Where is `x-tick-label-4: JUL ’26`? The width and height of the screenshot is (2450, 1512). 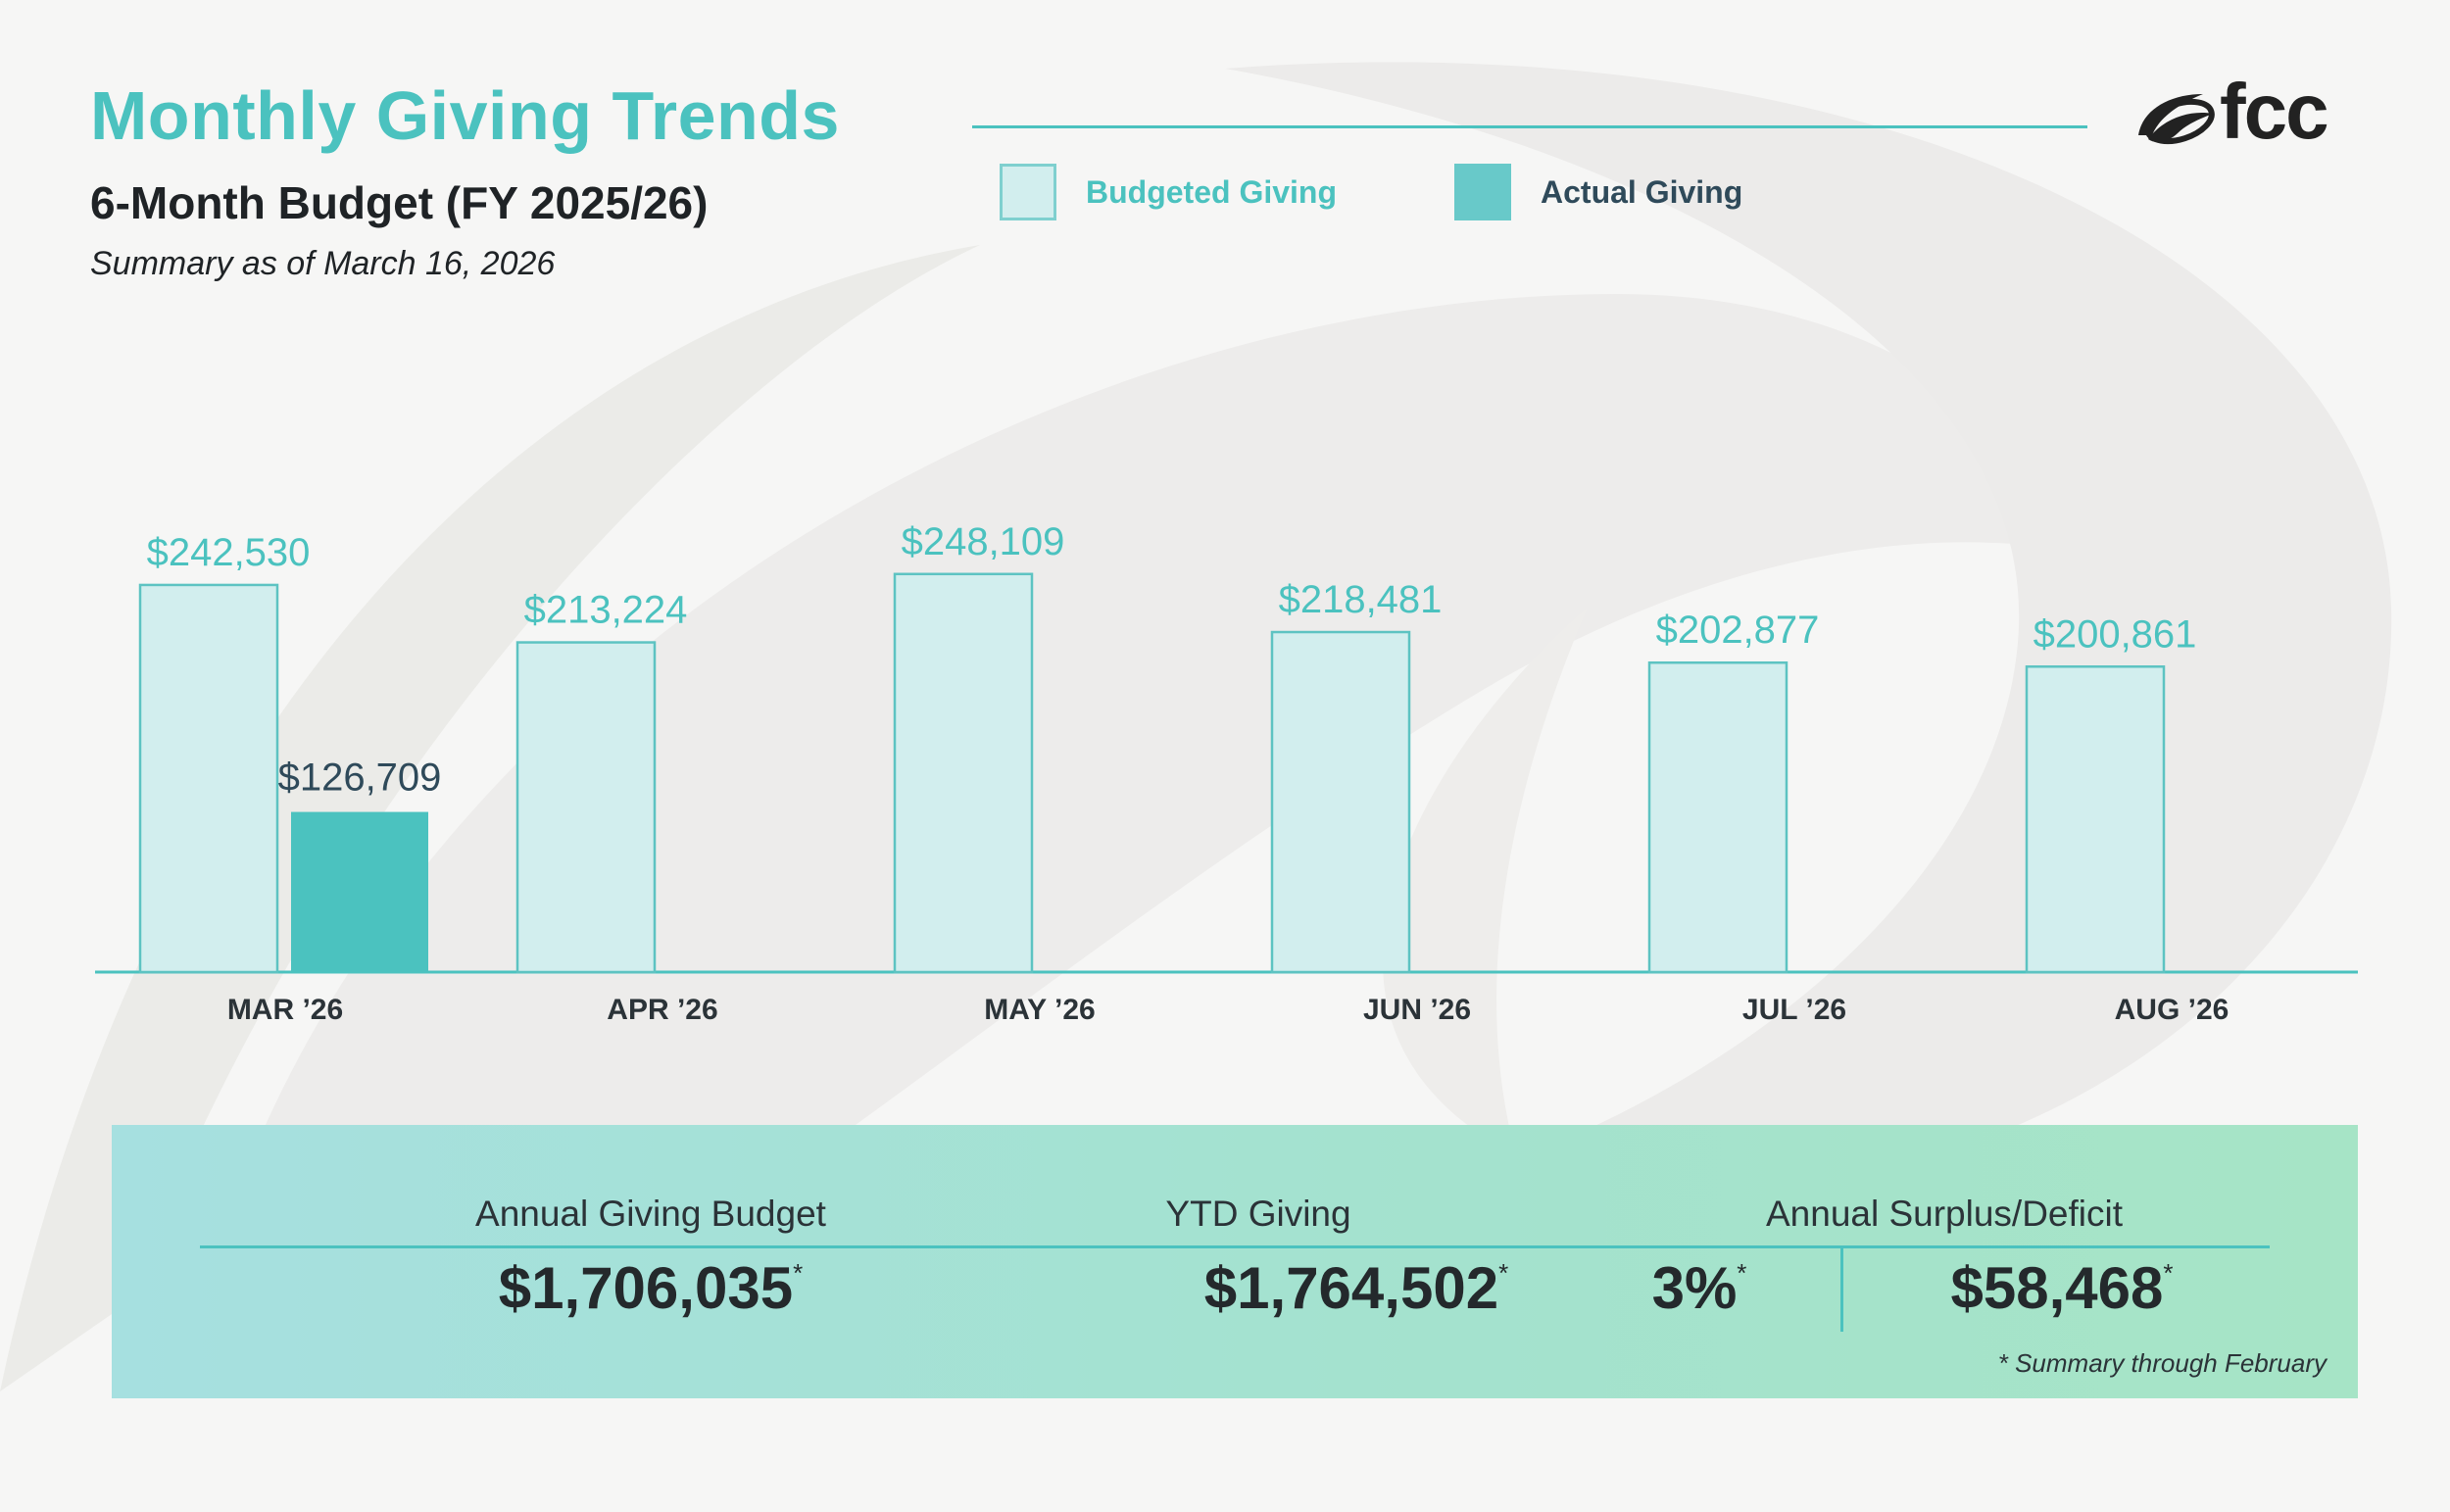 x-tick-label-4: JUL ’26 is located at coordinates (1794, 1010).